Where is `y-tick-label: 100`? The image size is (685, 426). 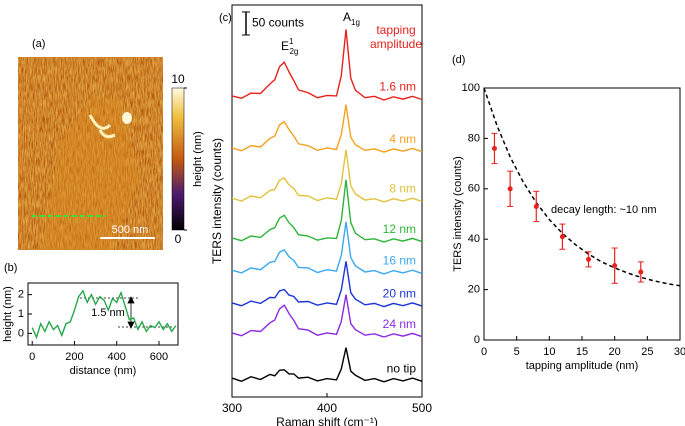
y-tick-label: 100 is located at coordinates (471, 88).